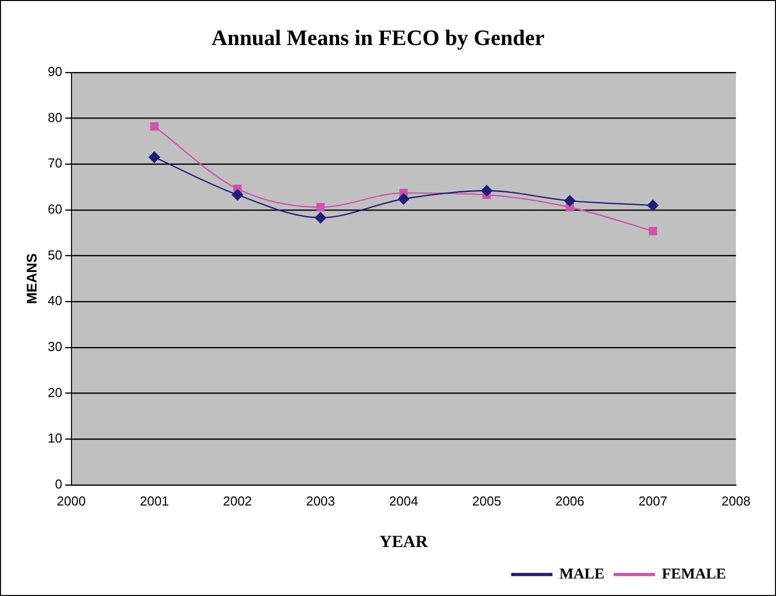 Image resolution: width=776 pixels, height=596 pixels. Describe the element at coordinates (55, 209) in the screenshot. I see `y-tick-label: 60` at that location.